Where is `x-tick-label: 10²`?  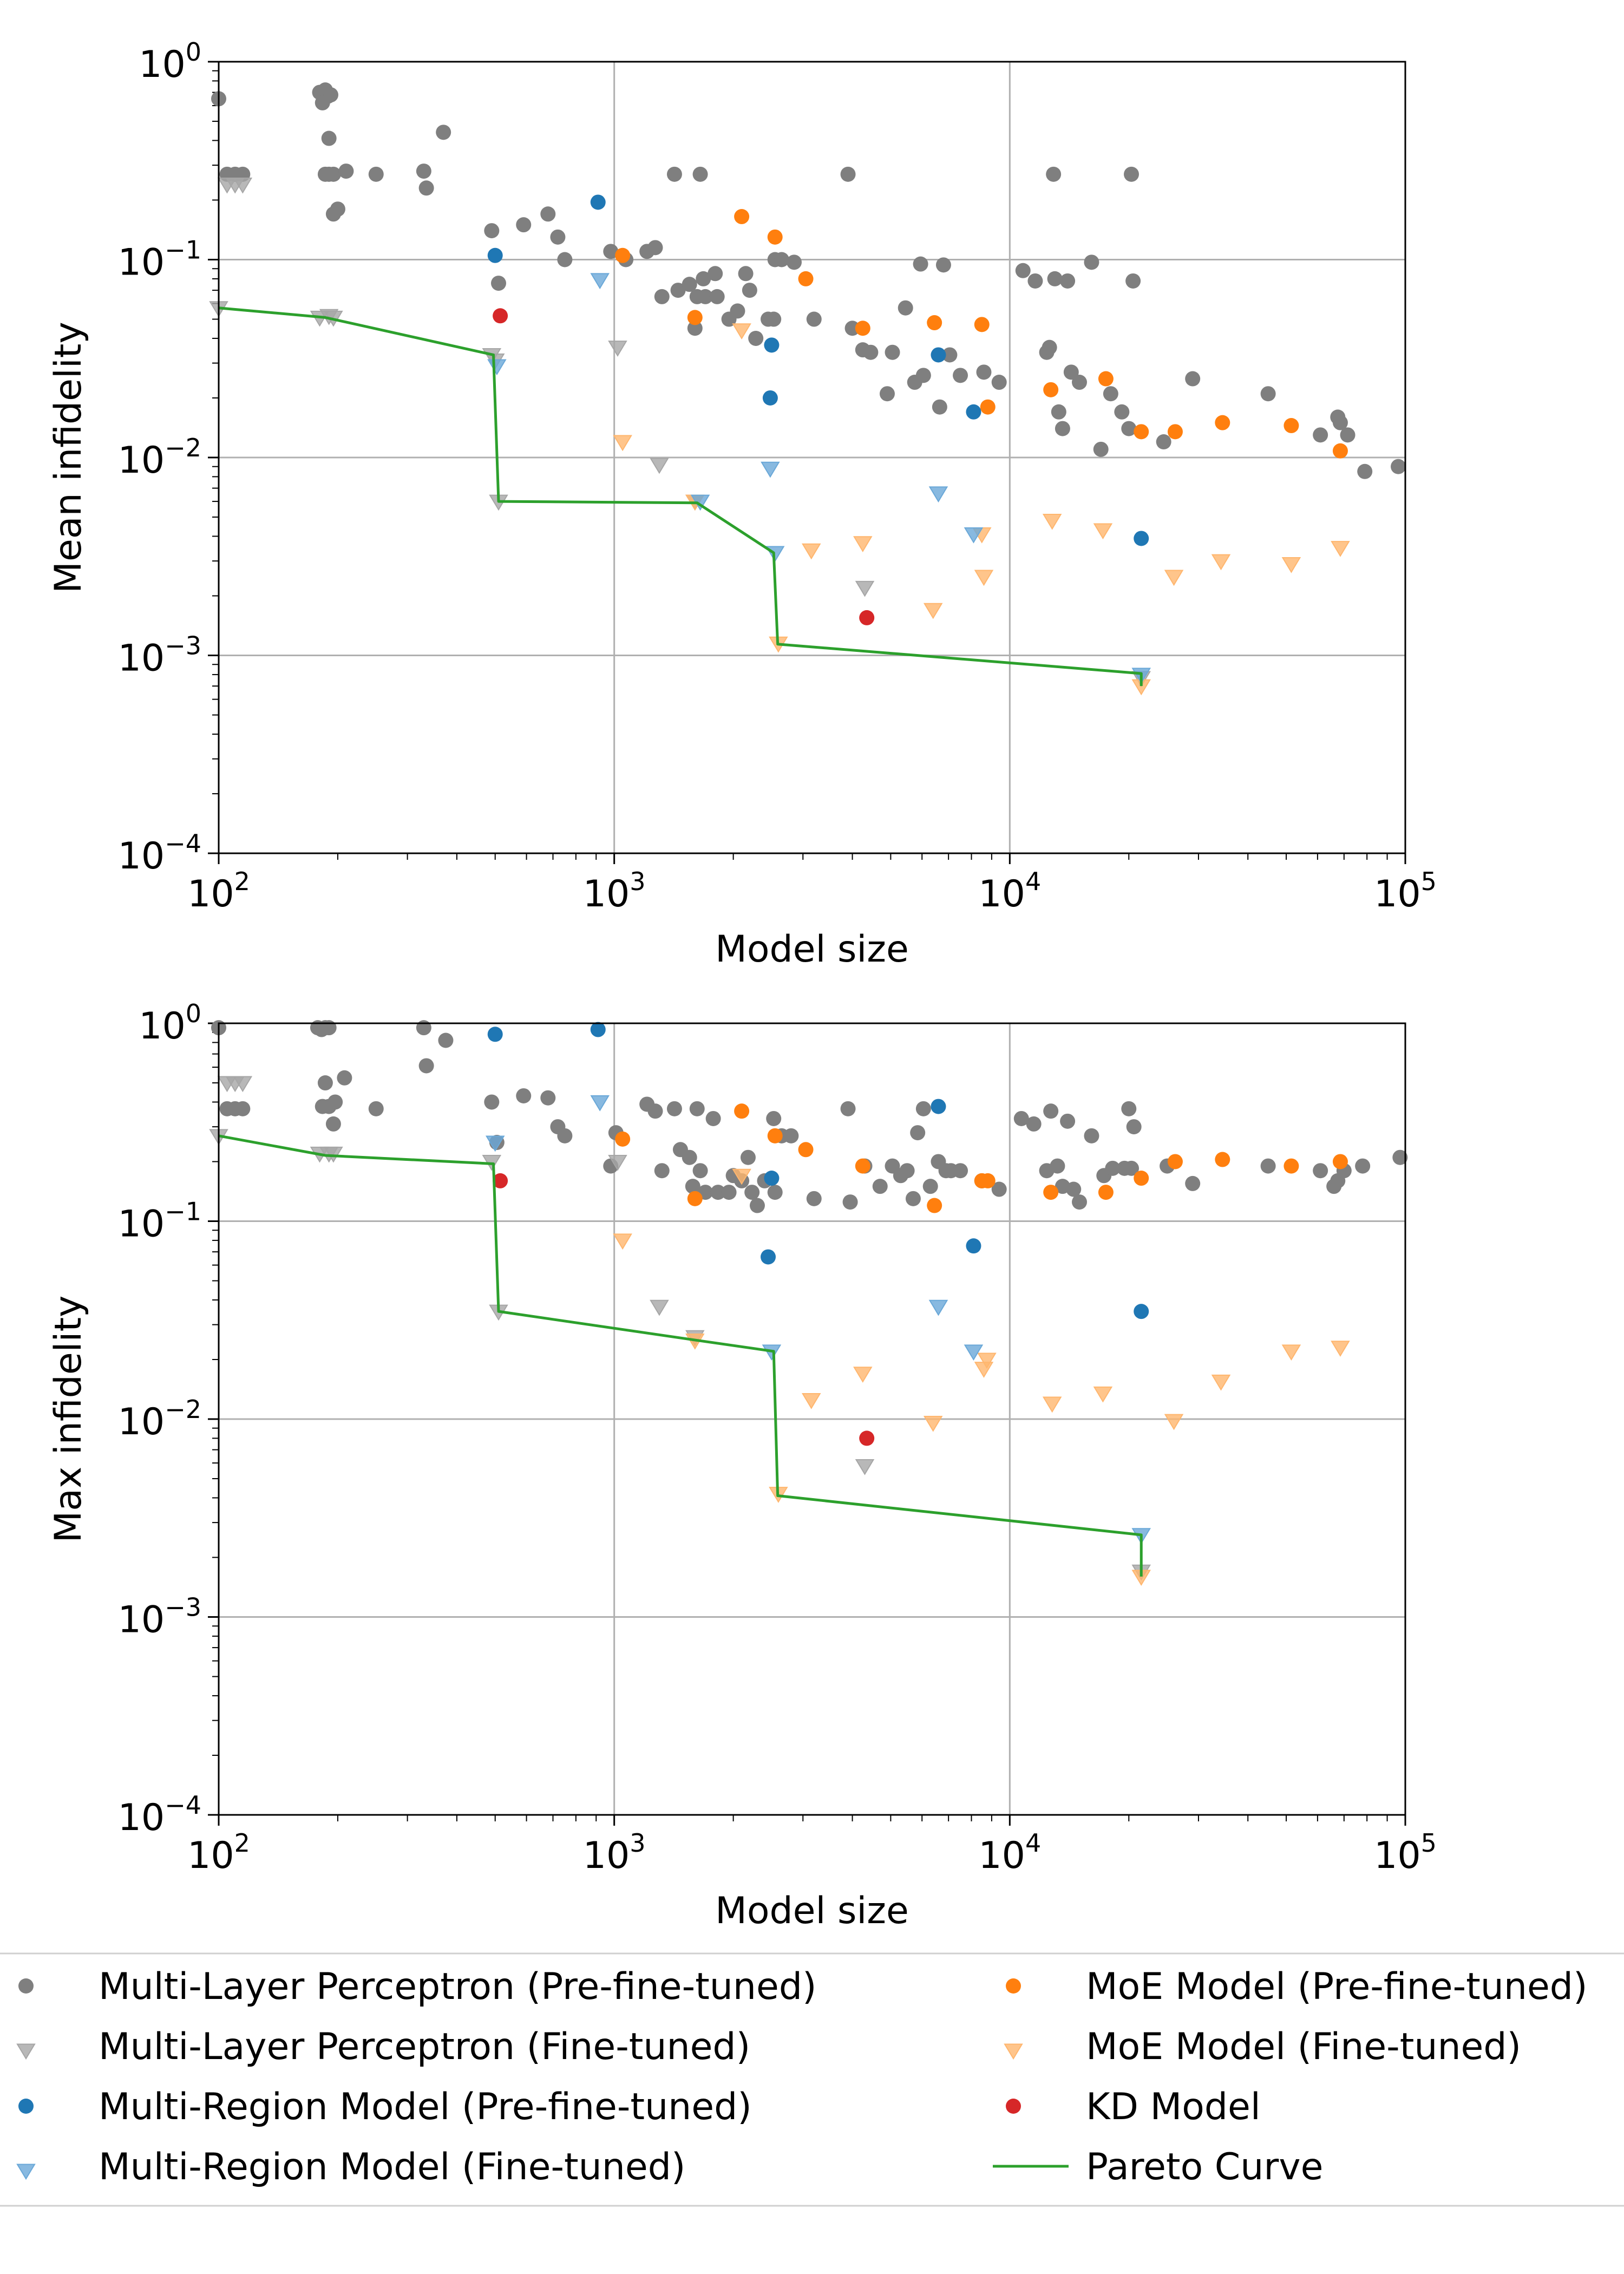
x-tick-label: 10² is located at coordinates (219, 1853).